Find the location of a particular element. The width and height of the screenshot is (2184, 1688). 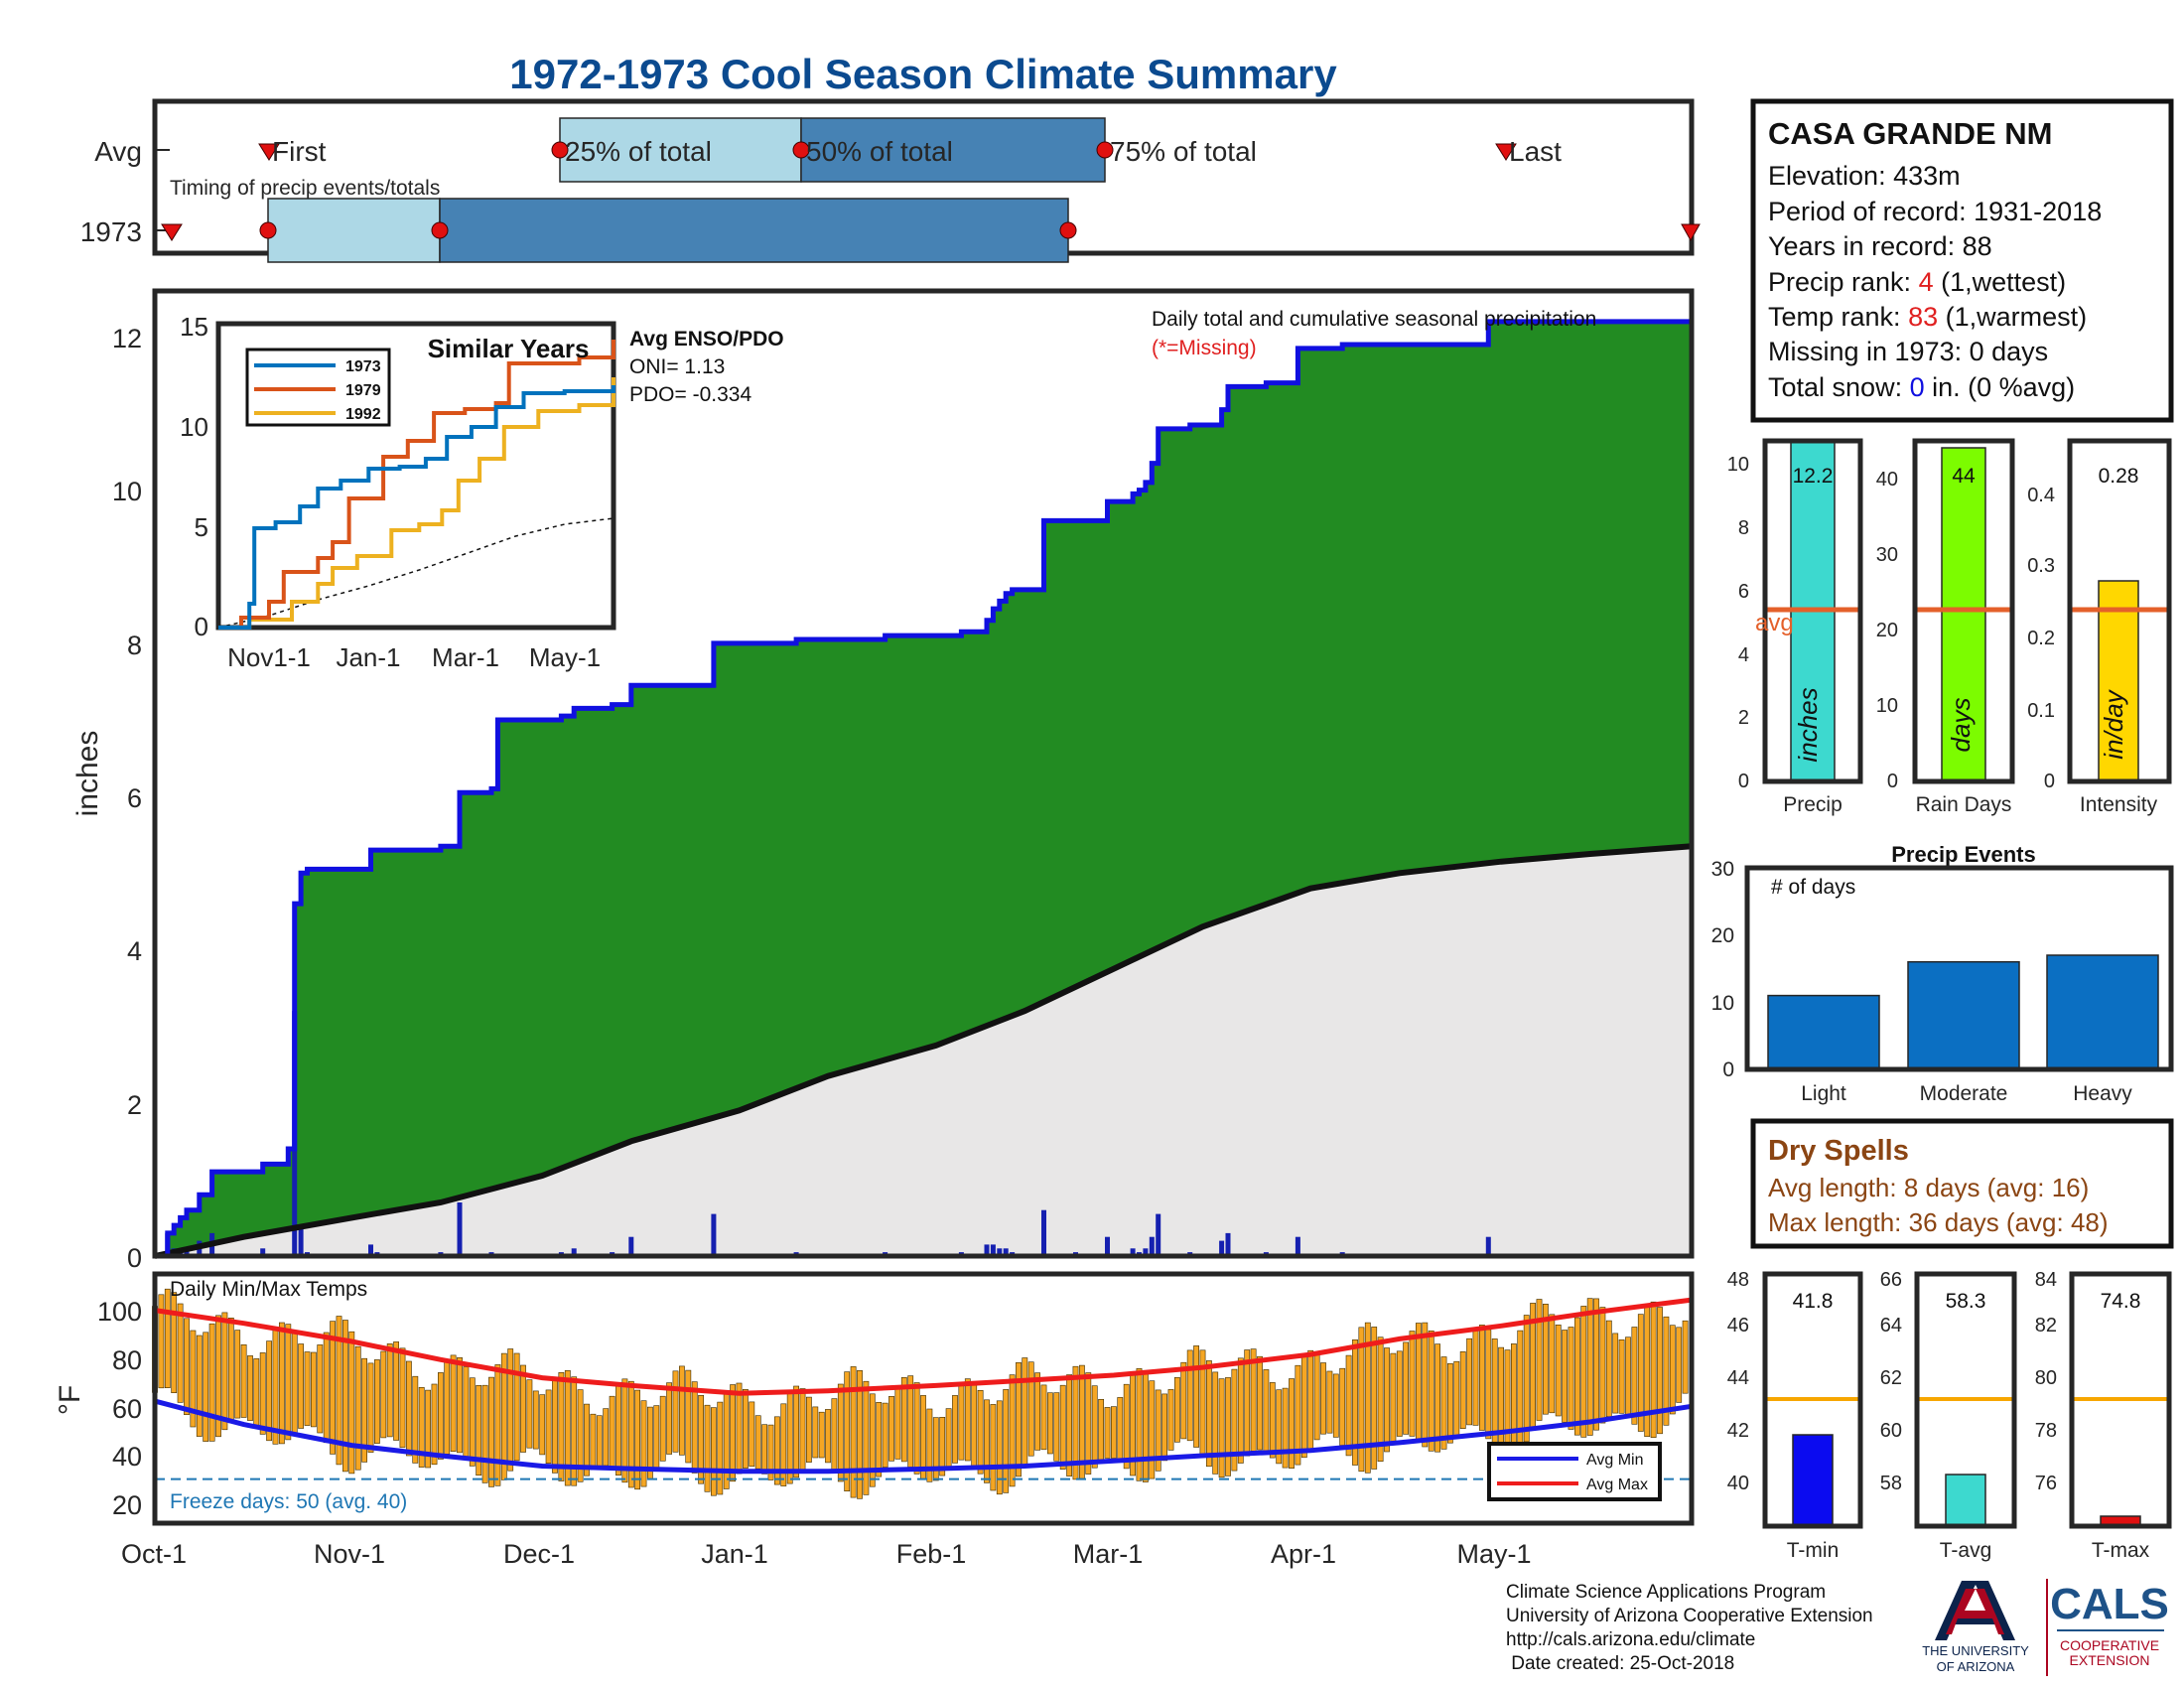

inset-legend-1992: 1992 is located at coordinates (363, 414).